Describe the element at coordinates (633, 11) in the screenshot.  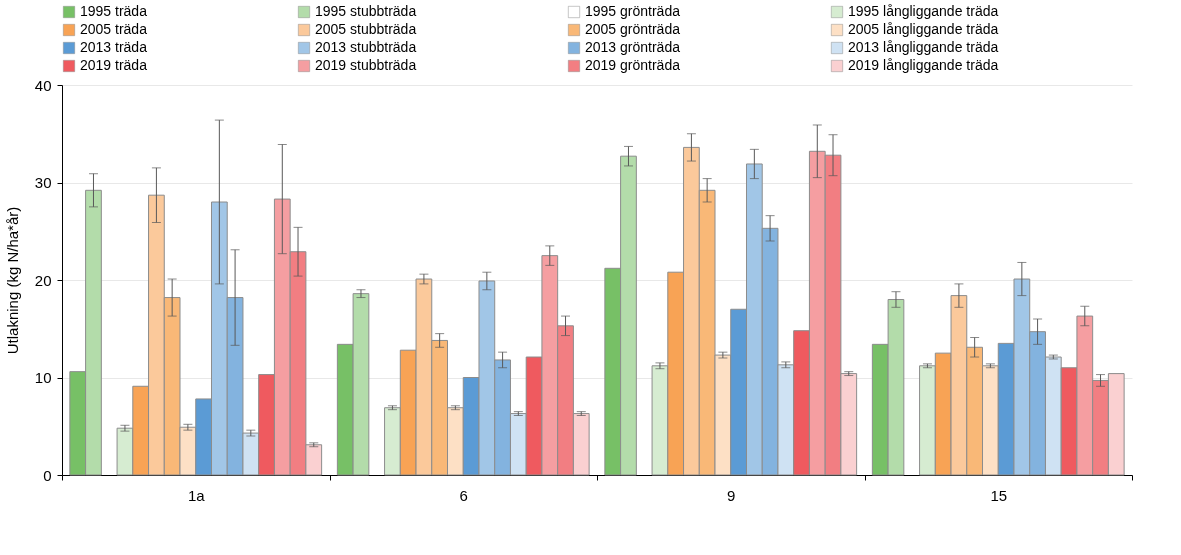
I see `legend-label: 1995 grönträda` at that location.